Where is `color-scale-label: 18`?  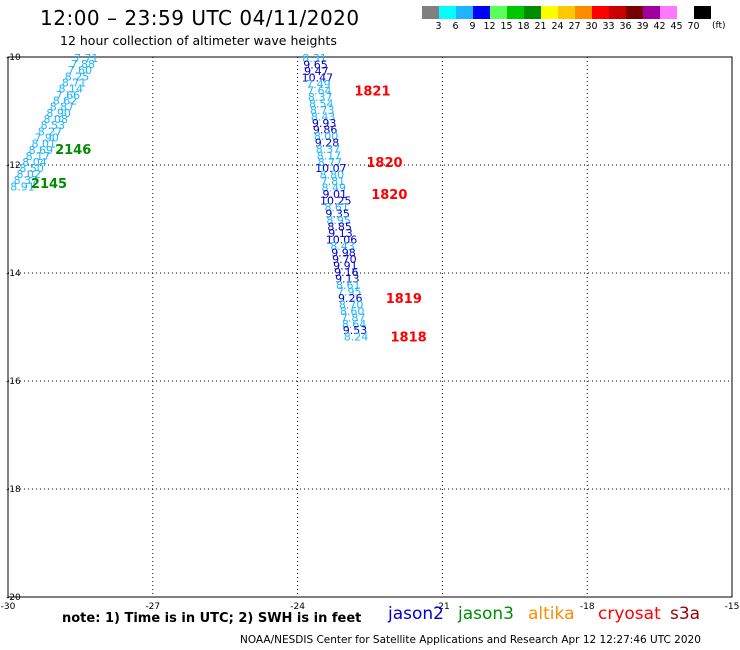
color-scale-label: 18 is located at coordinates (523, 26).